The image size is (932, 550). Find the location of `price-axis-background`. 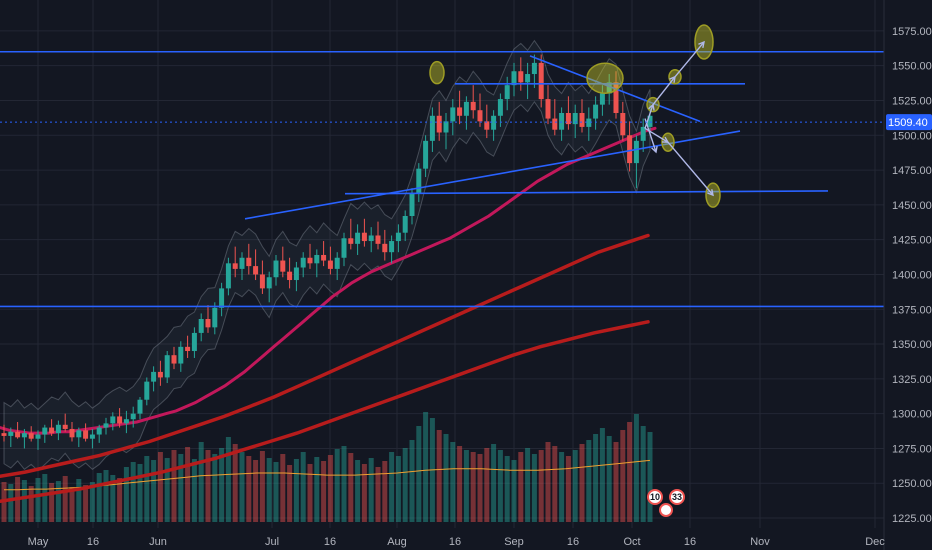

price-axis-background is located at coordinates (908, 275).